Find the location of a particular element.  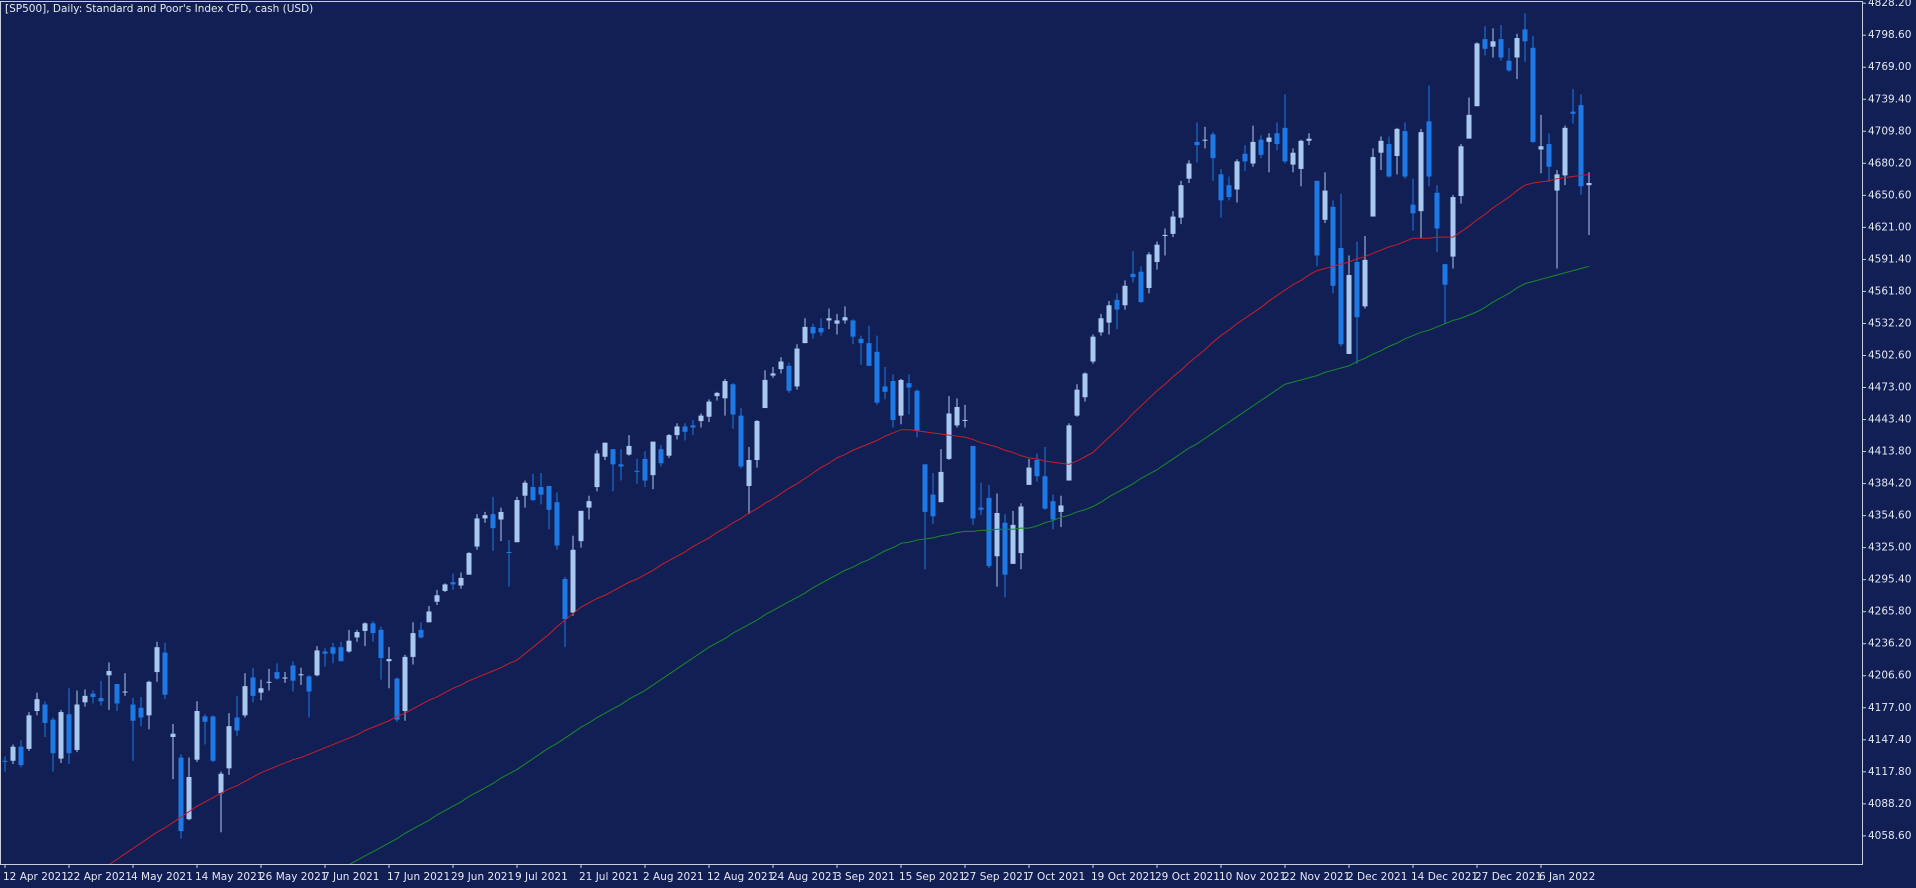

y-tick-label: 4443.40 is located at coordinates (1889, 420).